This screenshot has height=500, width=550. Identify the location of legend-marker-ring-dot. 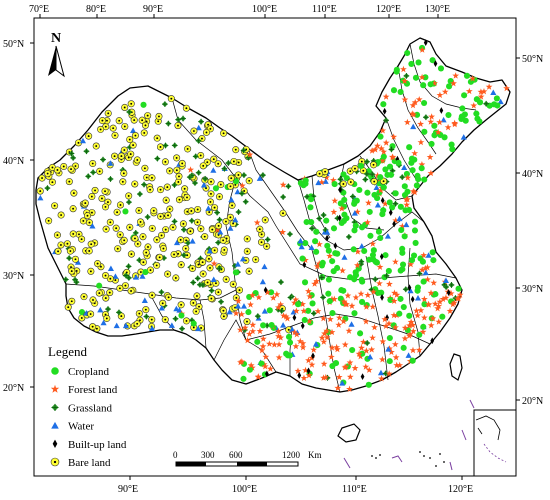
(55, 462).